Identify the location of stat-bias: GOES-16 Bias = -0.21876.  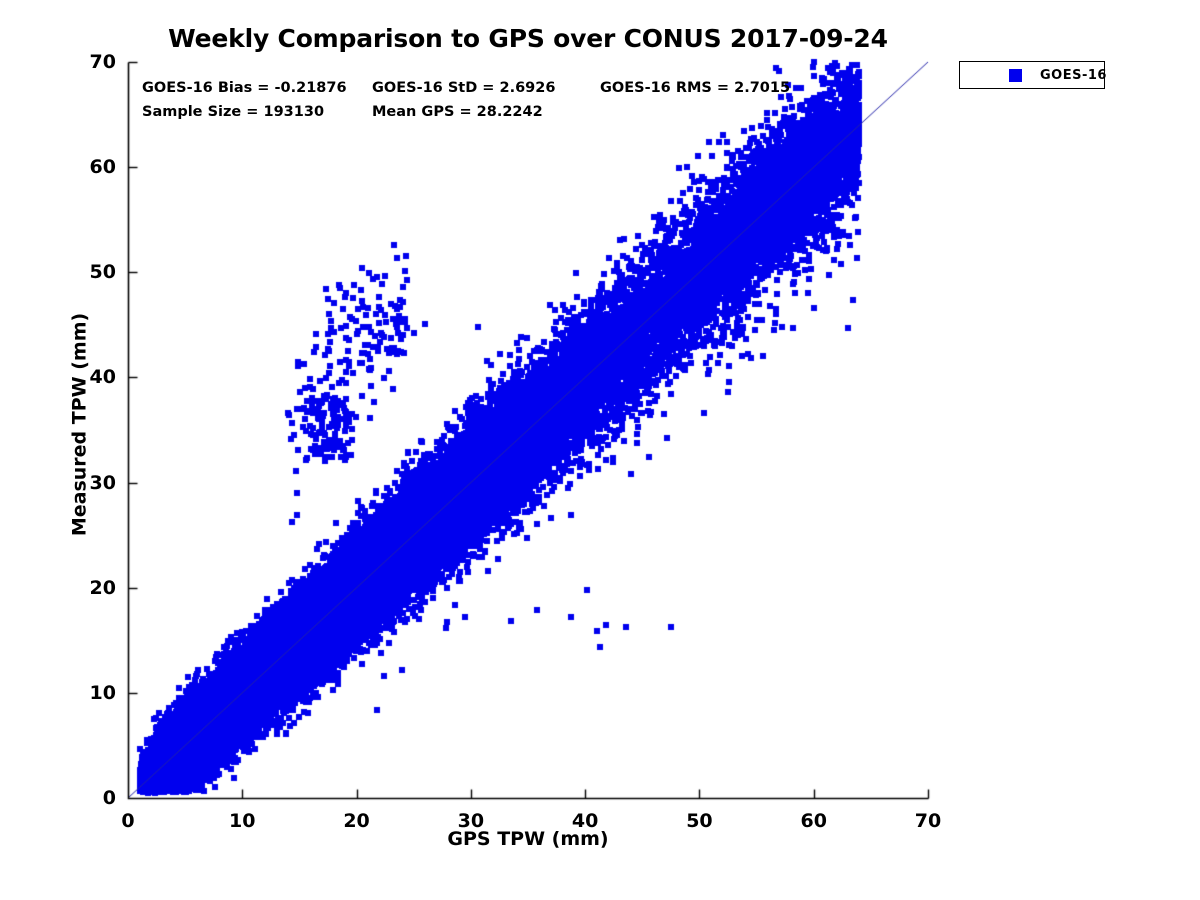
(244, 88).